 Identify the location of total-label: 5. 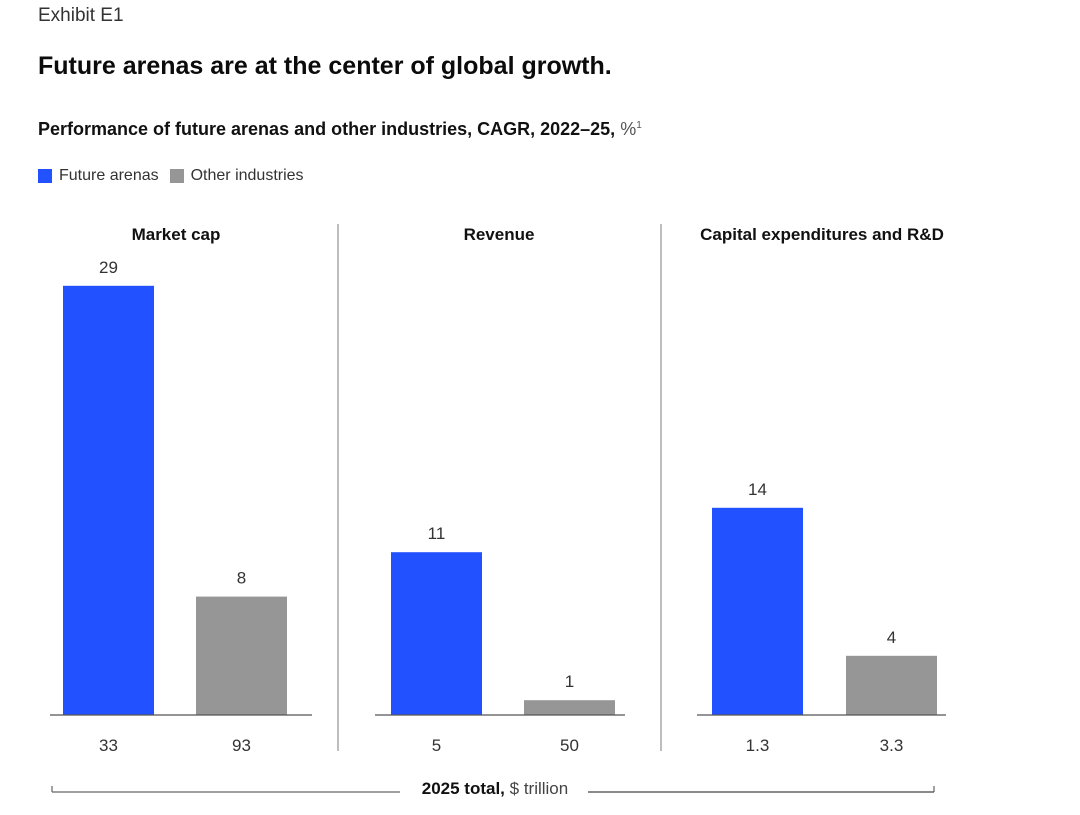
(436, 745).